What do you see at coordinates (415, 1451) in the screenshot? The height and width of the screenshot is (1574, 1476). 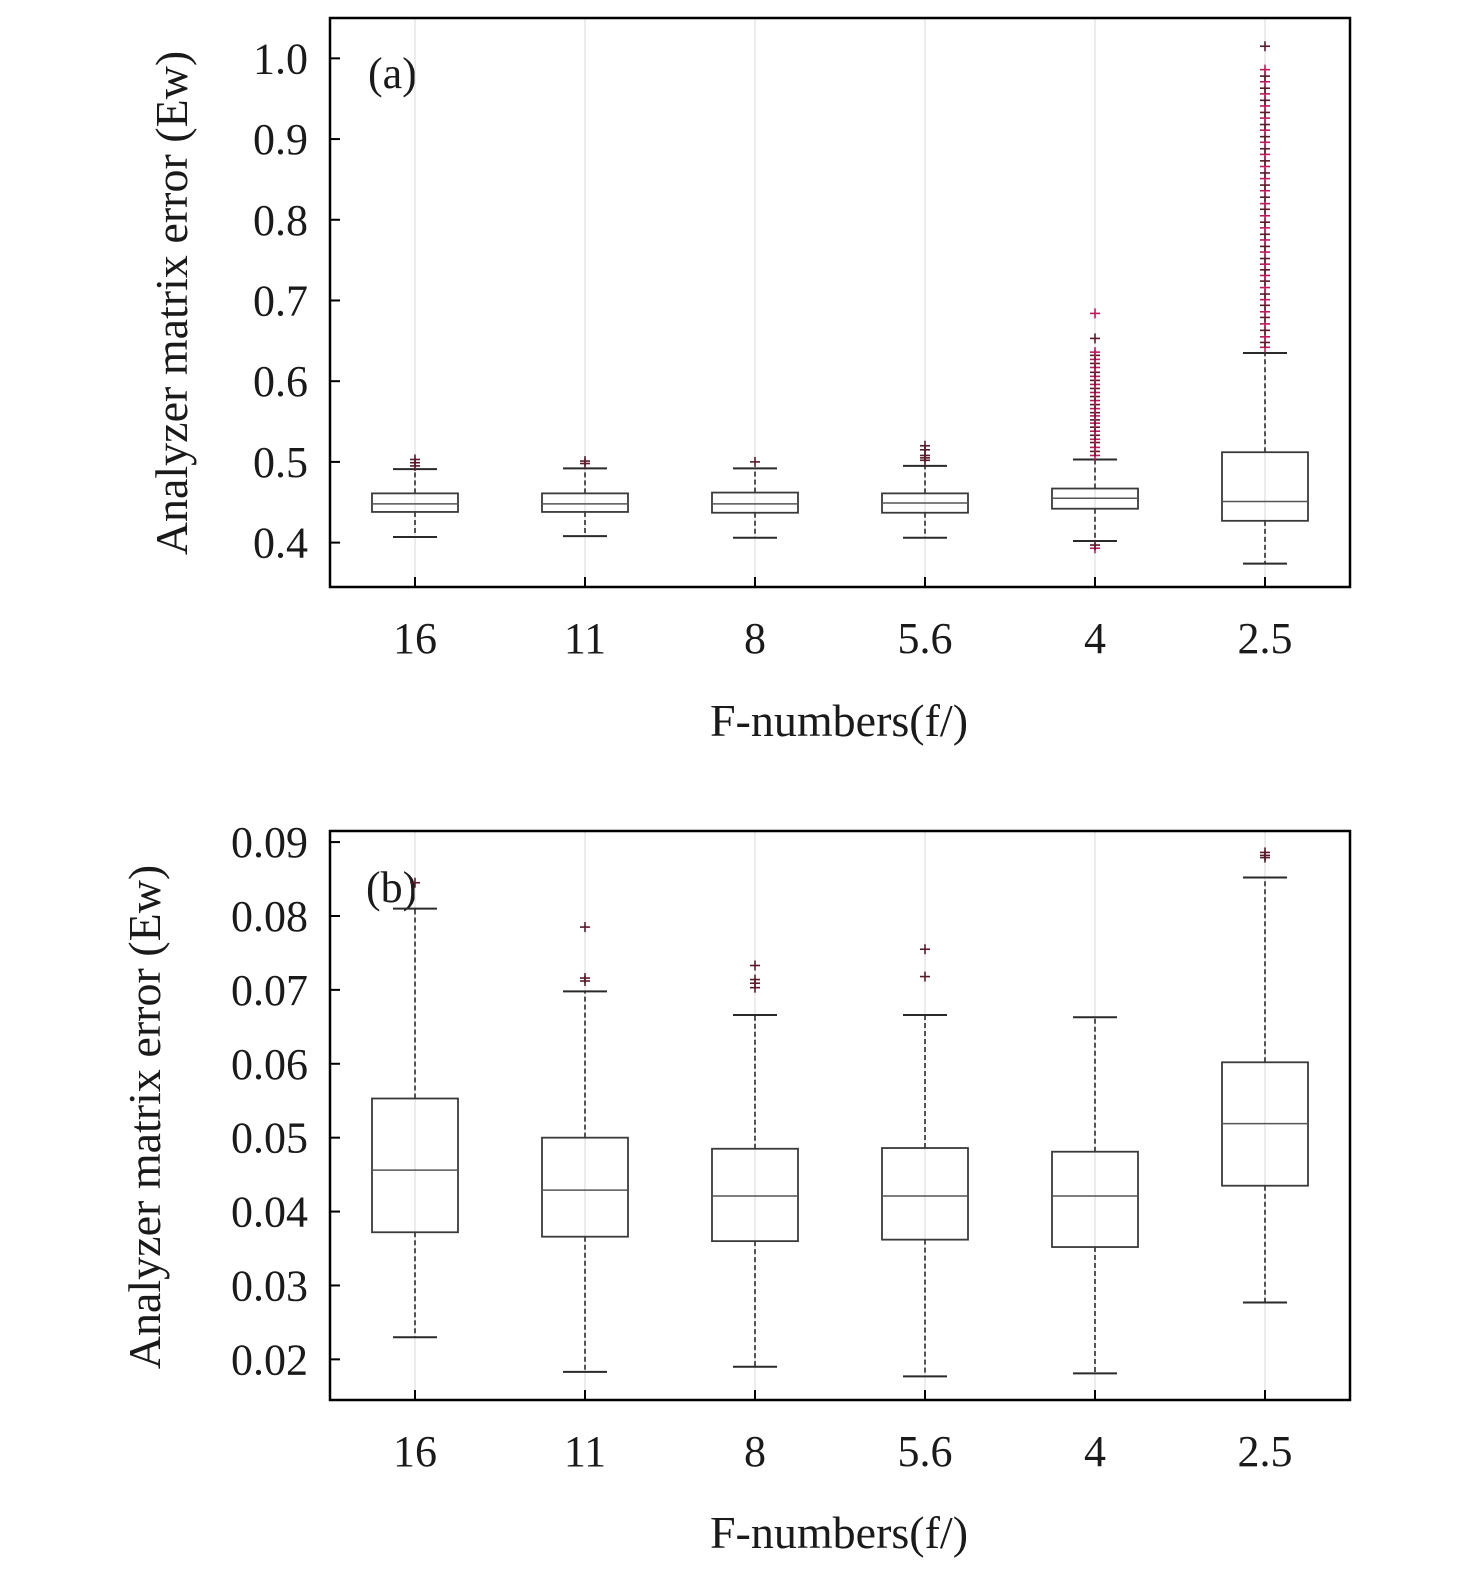 I see `panel-b-x-tick-label: 16` at bounding box center [415, 1451].